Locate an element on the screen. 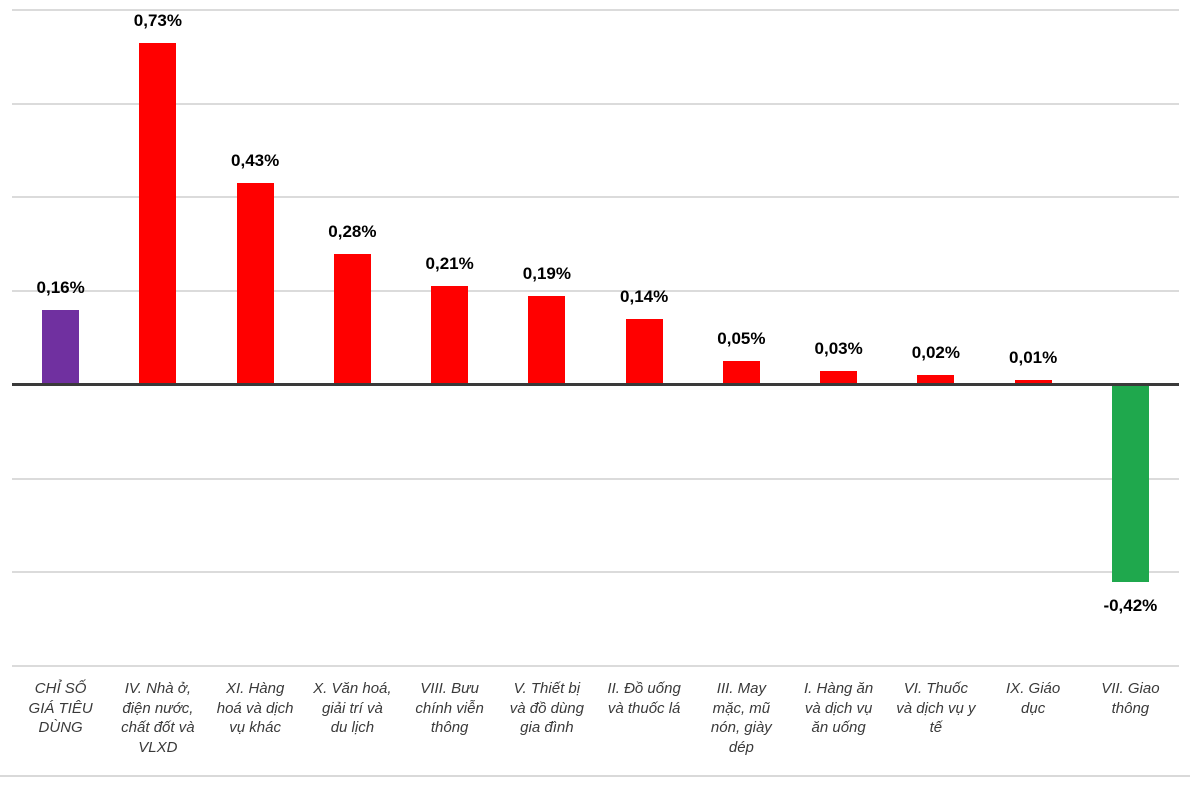 This screenshot has height=786, width=1190. category-label: II. Đồ uống và thuốc lá is located at coordinates (644, 698).